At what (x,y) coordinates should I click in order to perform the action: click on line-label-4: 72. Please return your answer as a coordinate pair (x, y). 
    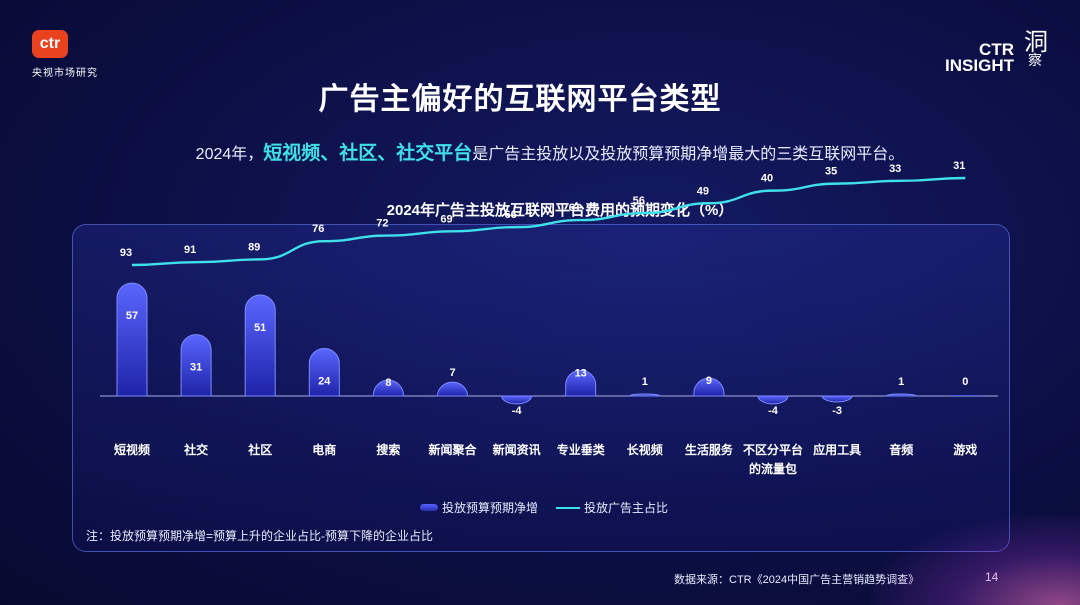
    Looking at the image, I should click on (382, 224).